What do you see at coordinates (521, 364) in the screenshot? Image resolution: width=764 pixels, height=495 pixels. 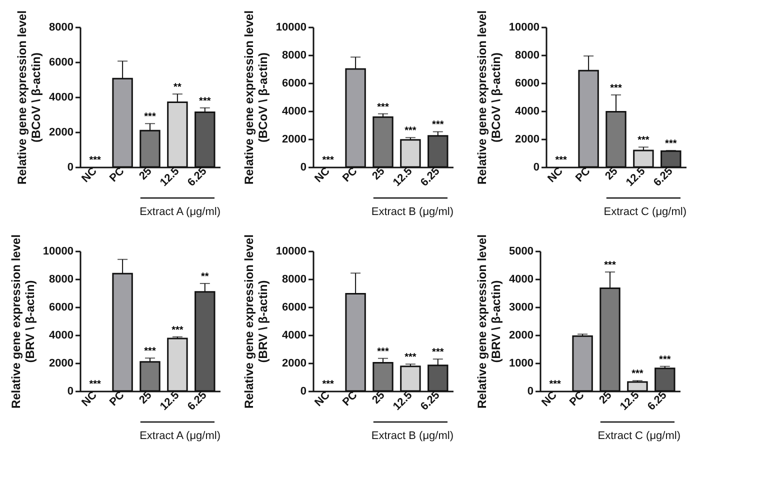 I see `y-tick-label: 1000` at bounding box center [521, 364].